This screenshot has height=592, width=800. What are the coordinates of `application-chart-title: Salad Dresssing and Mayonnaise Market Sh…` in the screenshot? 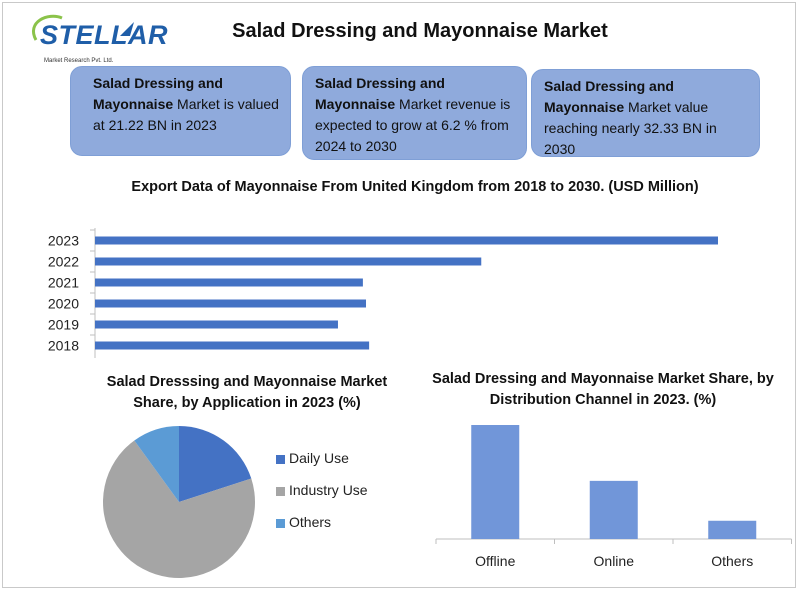 It's located at (247, 392).